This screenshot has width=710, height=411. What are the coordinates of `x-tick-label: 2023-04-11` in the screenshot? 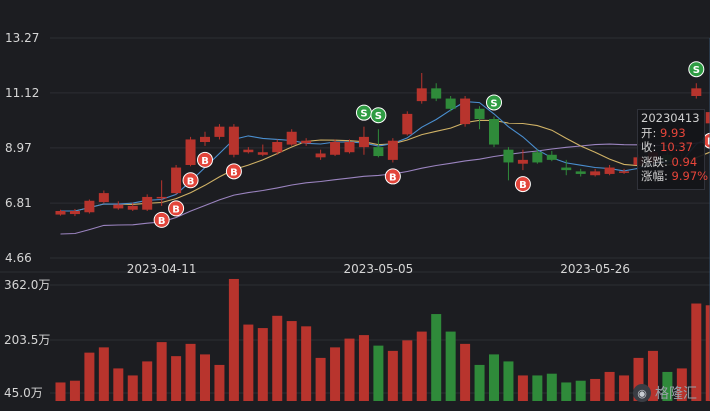 It's located at (162, 269).